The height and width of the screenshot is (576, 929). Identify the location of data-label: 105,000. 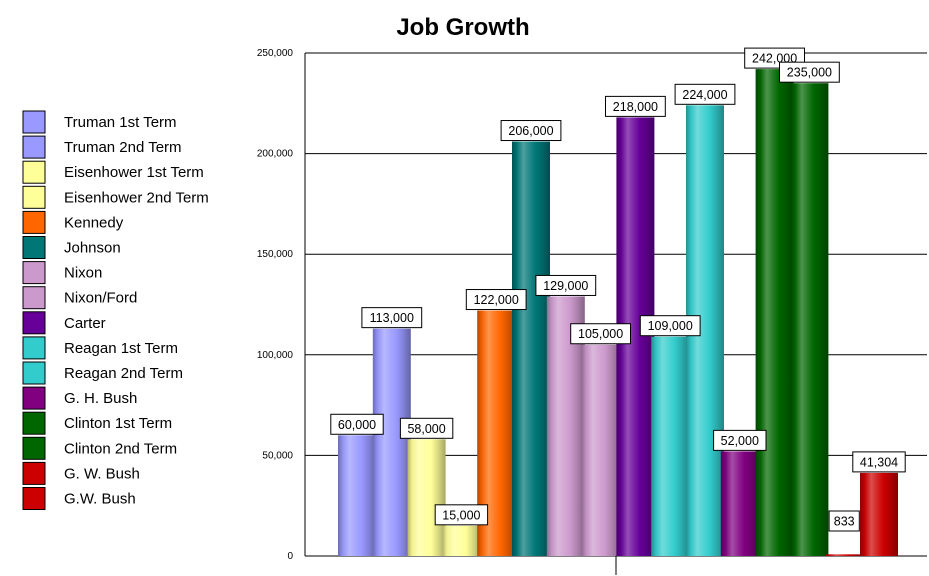
(600, 334).